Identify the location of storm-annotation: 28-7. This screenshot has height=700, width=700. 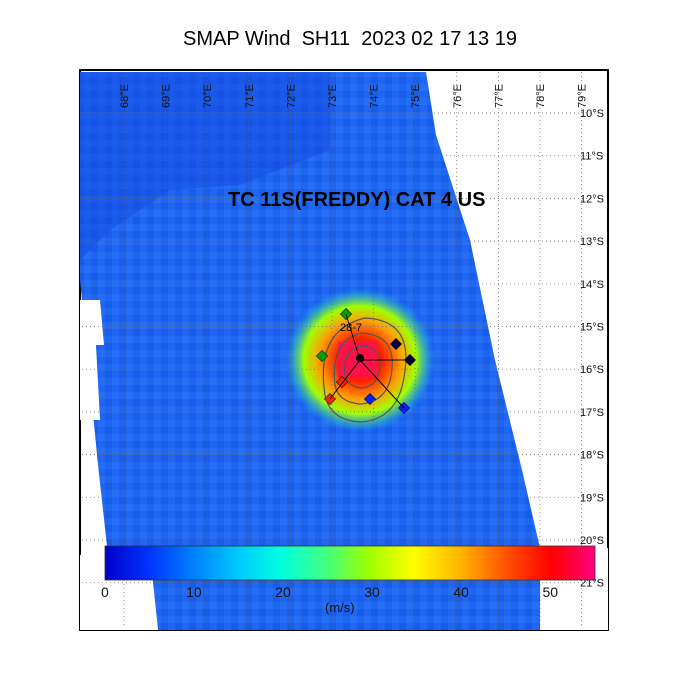
(351, 328).